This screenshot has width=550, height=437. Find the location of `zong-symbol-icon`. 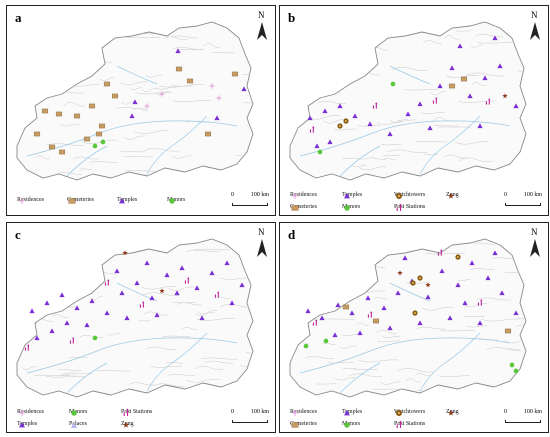

zong-symbol-icon is located at coordinates (451, 195).